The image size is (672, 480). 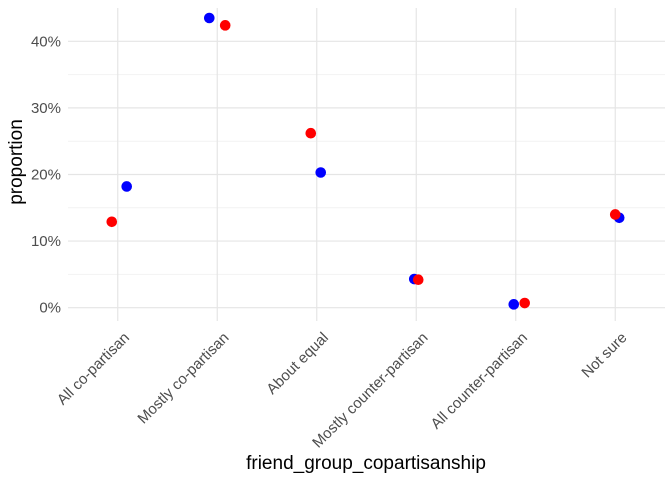 I want to click on x-tick-label: Not sure, so click(x=604, y=355).